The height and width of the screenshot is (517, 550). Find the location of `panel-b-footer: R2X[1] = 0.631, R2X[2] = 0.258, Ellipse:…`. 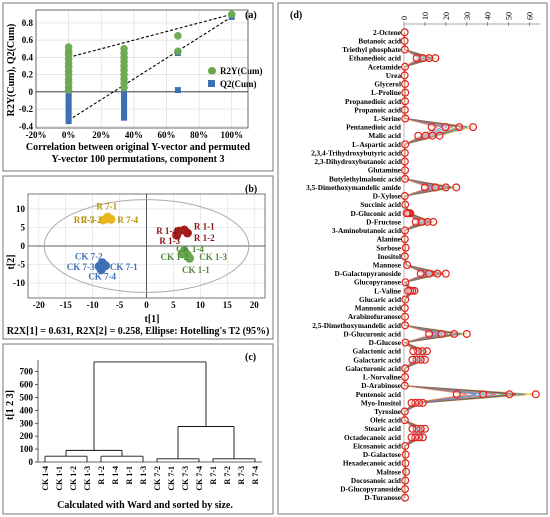

panel-b-footer: R2X[1] = 0.631, R2X[2] = 0.258, Ellipse:… is located at coordinates (138, 331).